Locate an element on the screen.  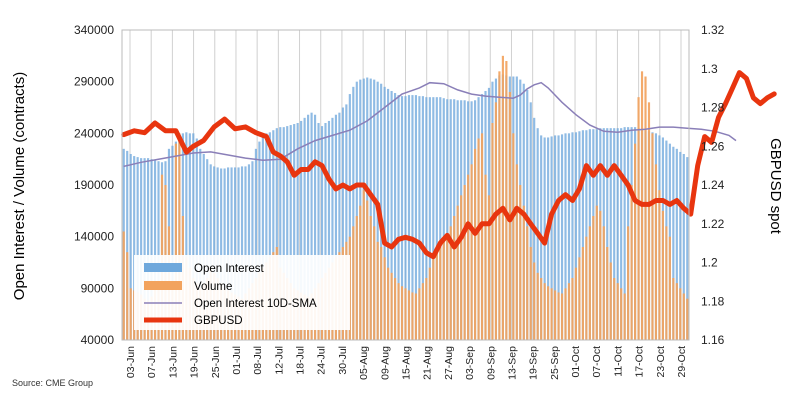
x-tick-label: 25-Sep is located at coordinates (555, 363).